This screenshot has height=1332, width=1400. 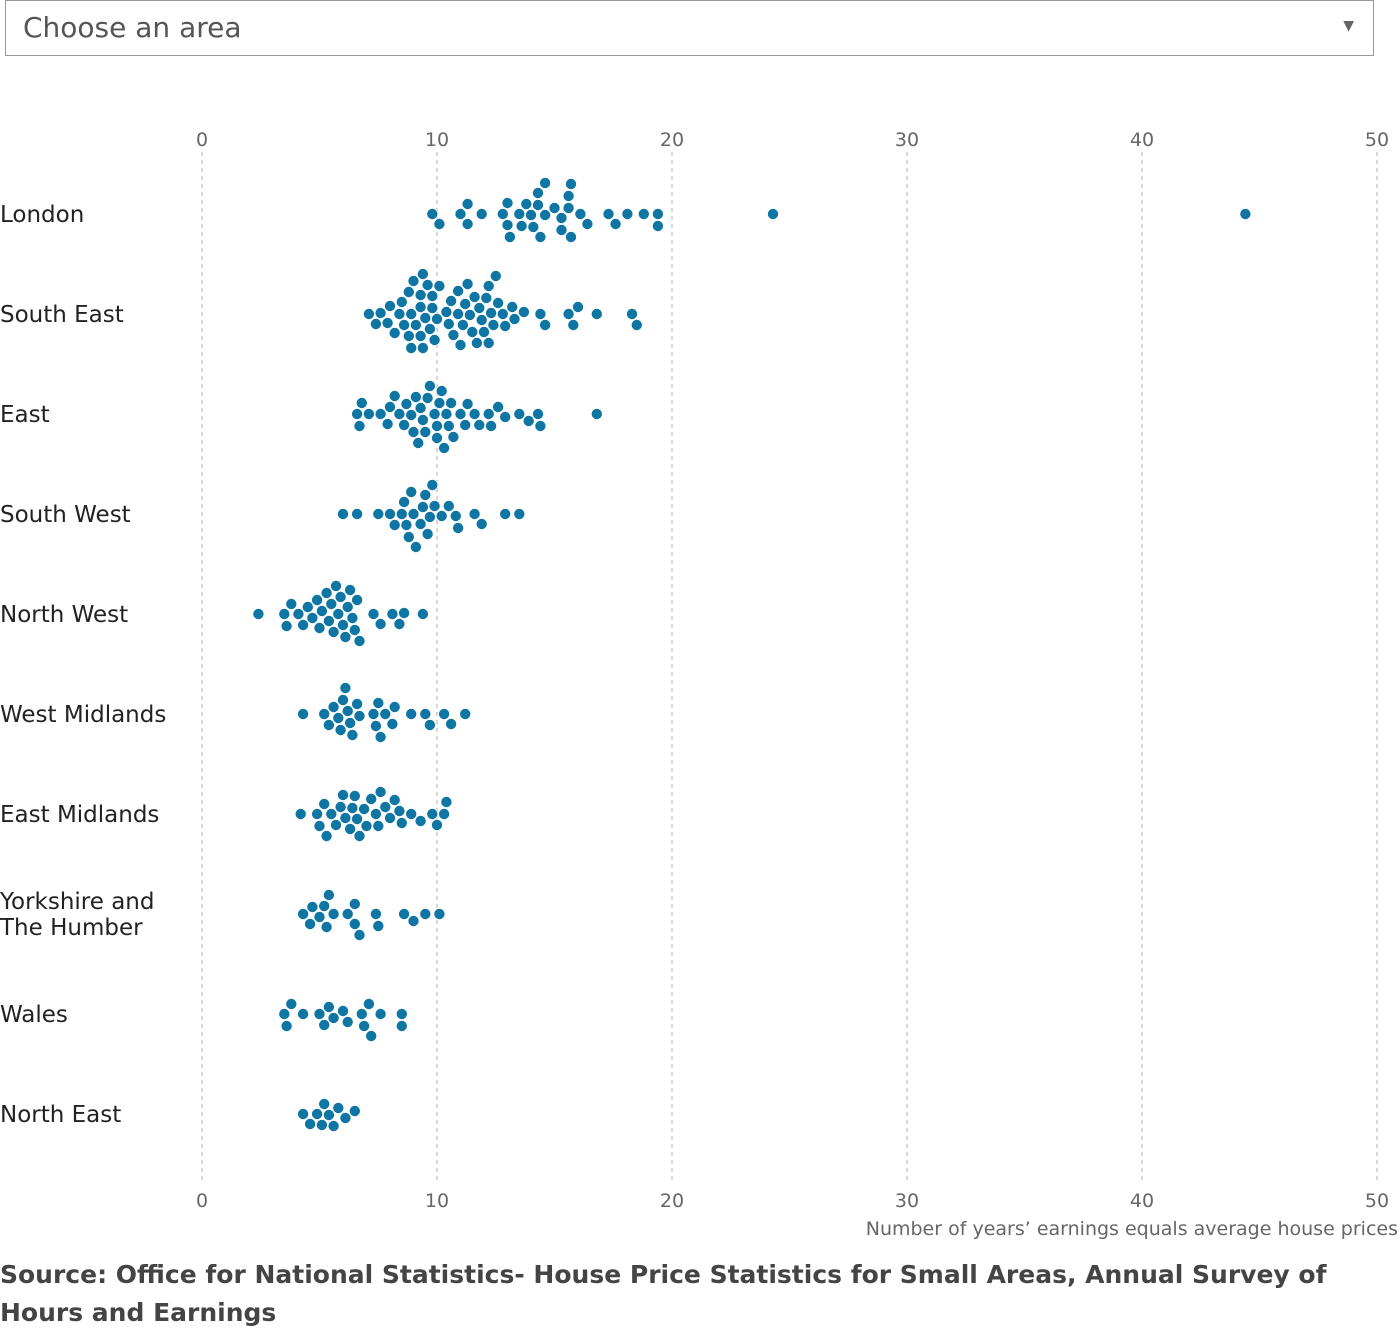 What do you see at coordinates (689, 28) in the screenshot?
I see `area-select-dropdown: Choose an area ▼` at bounding box center [689, 28].